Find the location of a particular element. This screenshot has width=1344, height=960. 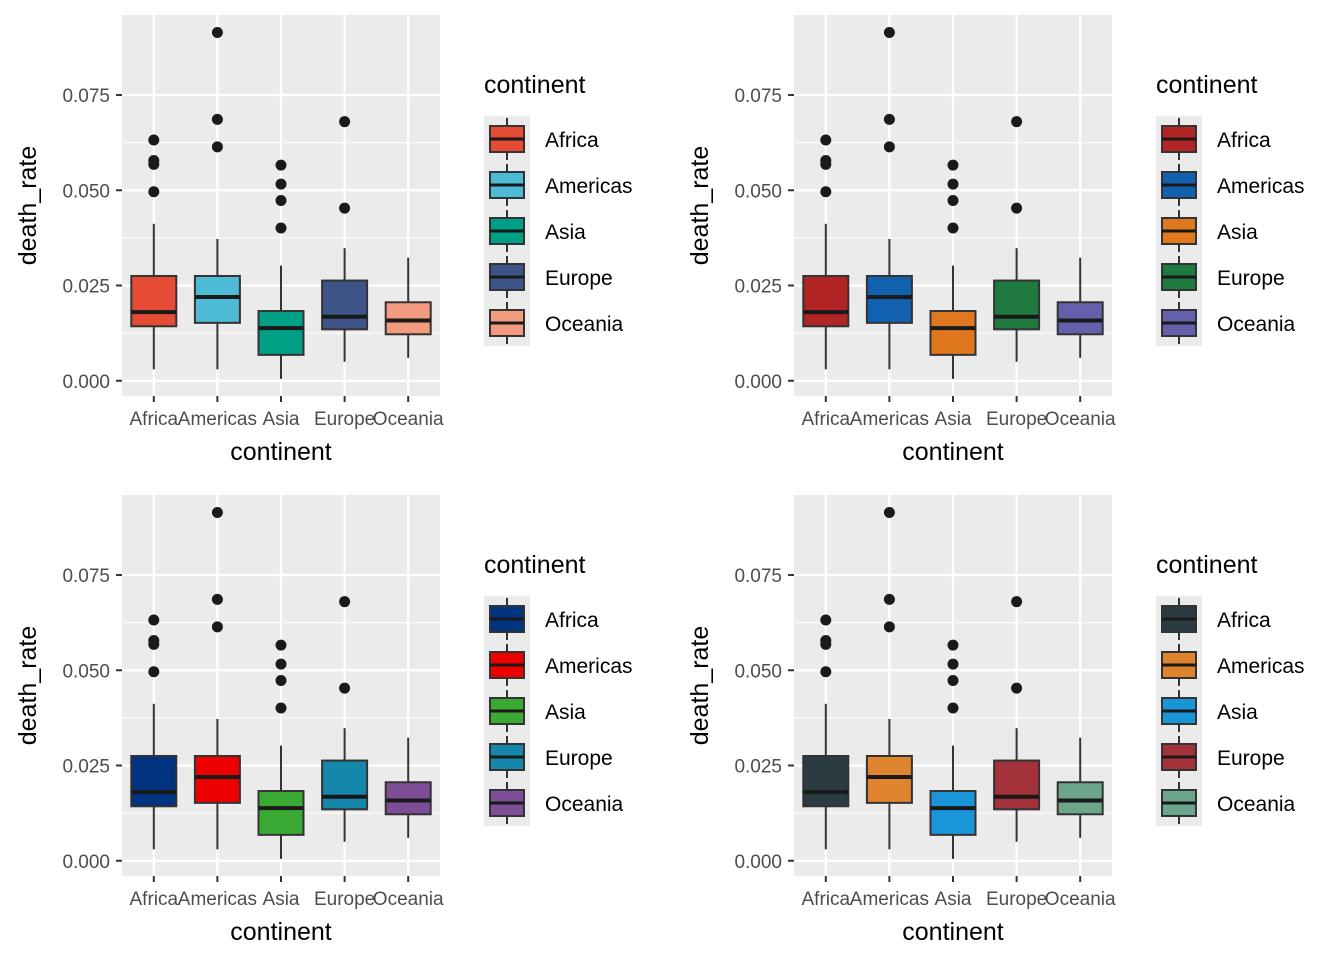

y-tick-label: 0.000 is located at coordinates (86, 382).